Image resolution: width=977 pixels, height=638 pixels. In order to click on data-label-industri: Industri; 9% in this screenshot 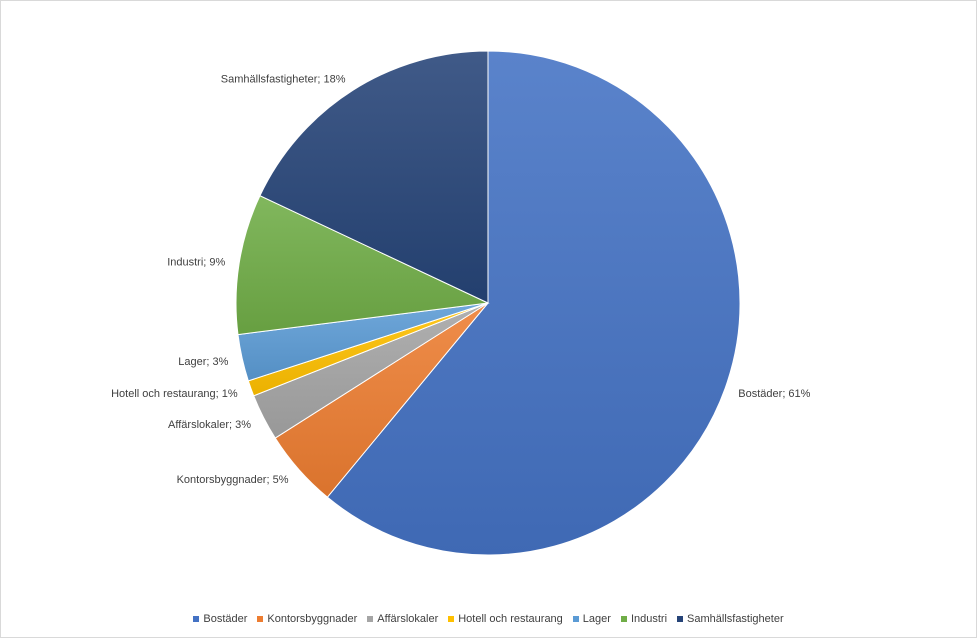, I will do `click(196, 262)`.